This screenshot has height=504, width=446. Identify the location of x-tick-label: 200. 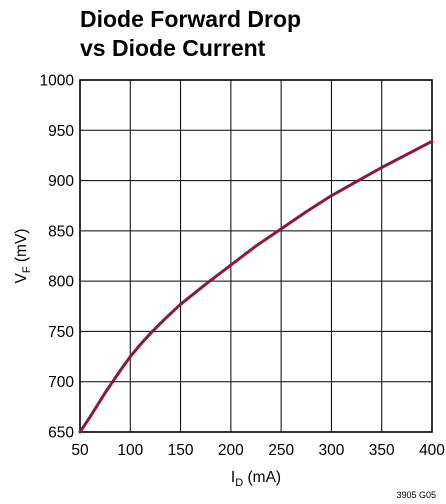
(231, 450).